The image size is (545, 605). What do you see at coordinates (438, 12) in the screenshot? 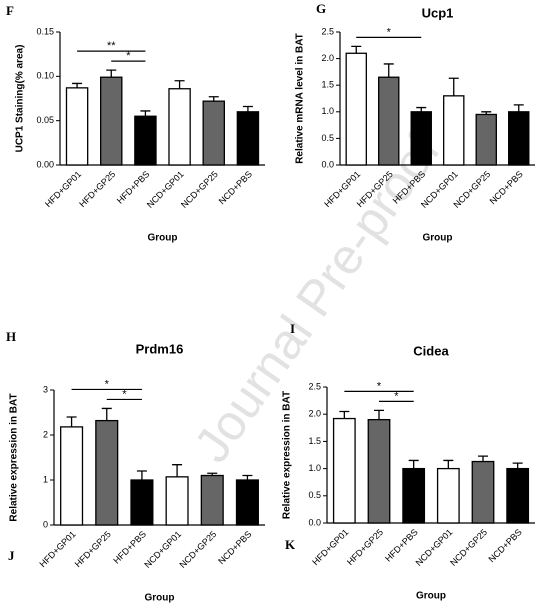
I see `chart-title: Ucp1` at bounding box center [438, 12].